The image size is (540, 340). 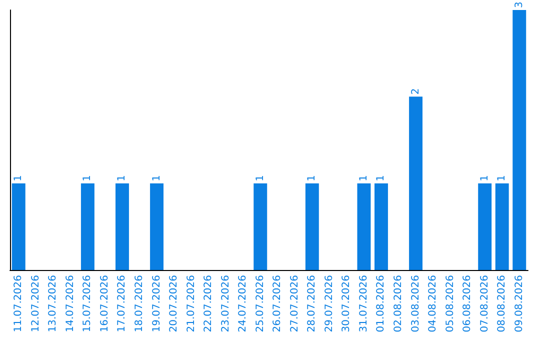 What do you see at coordinates (329, 303) in the screenshot?
I see `x-tick-label: 29.07.2026` at bounding box center [329, 303].